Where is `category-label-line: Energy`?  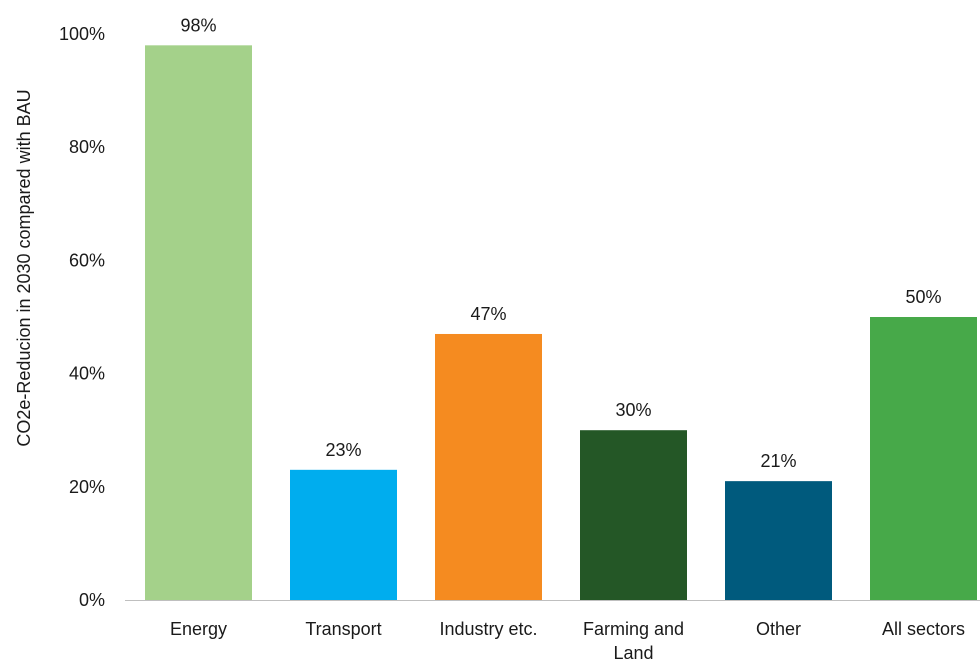
category-label-line: Energy is located at coordinates (198, 629).